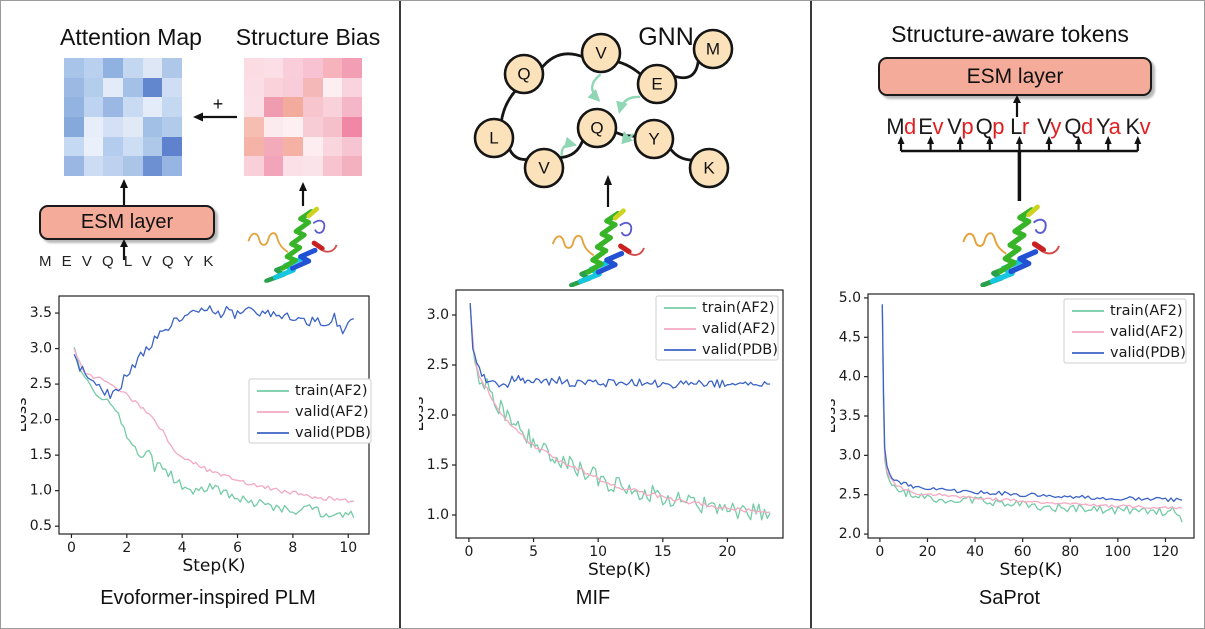  I want to click on structure-token: Qd, so click(1078, 126).